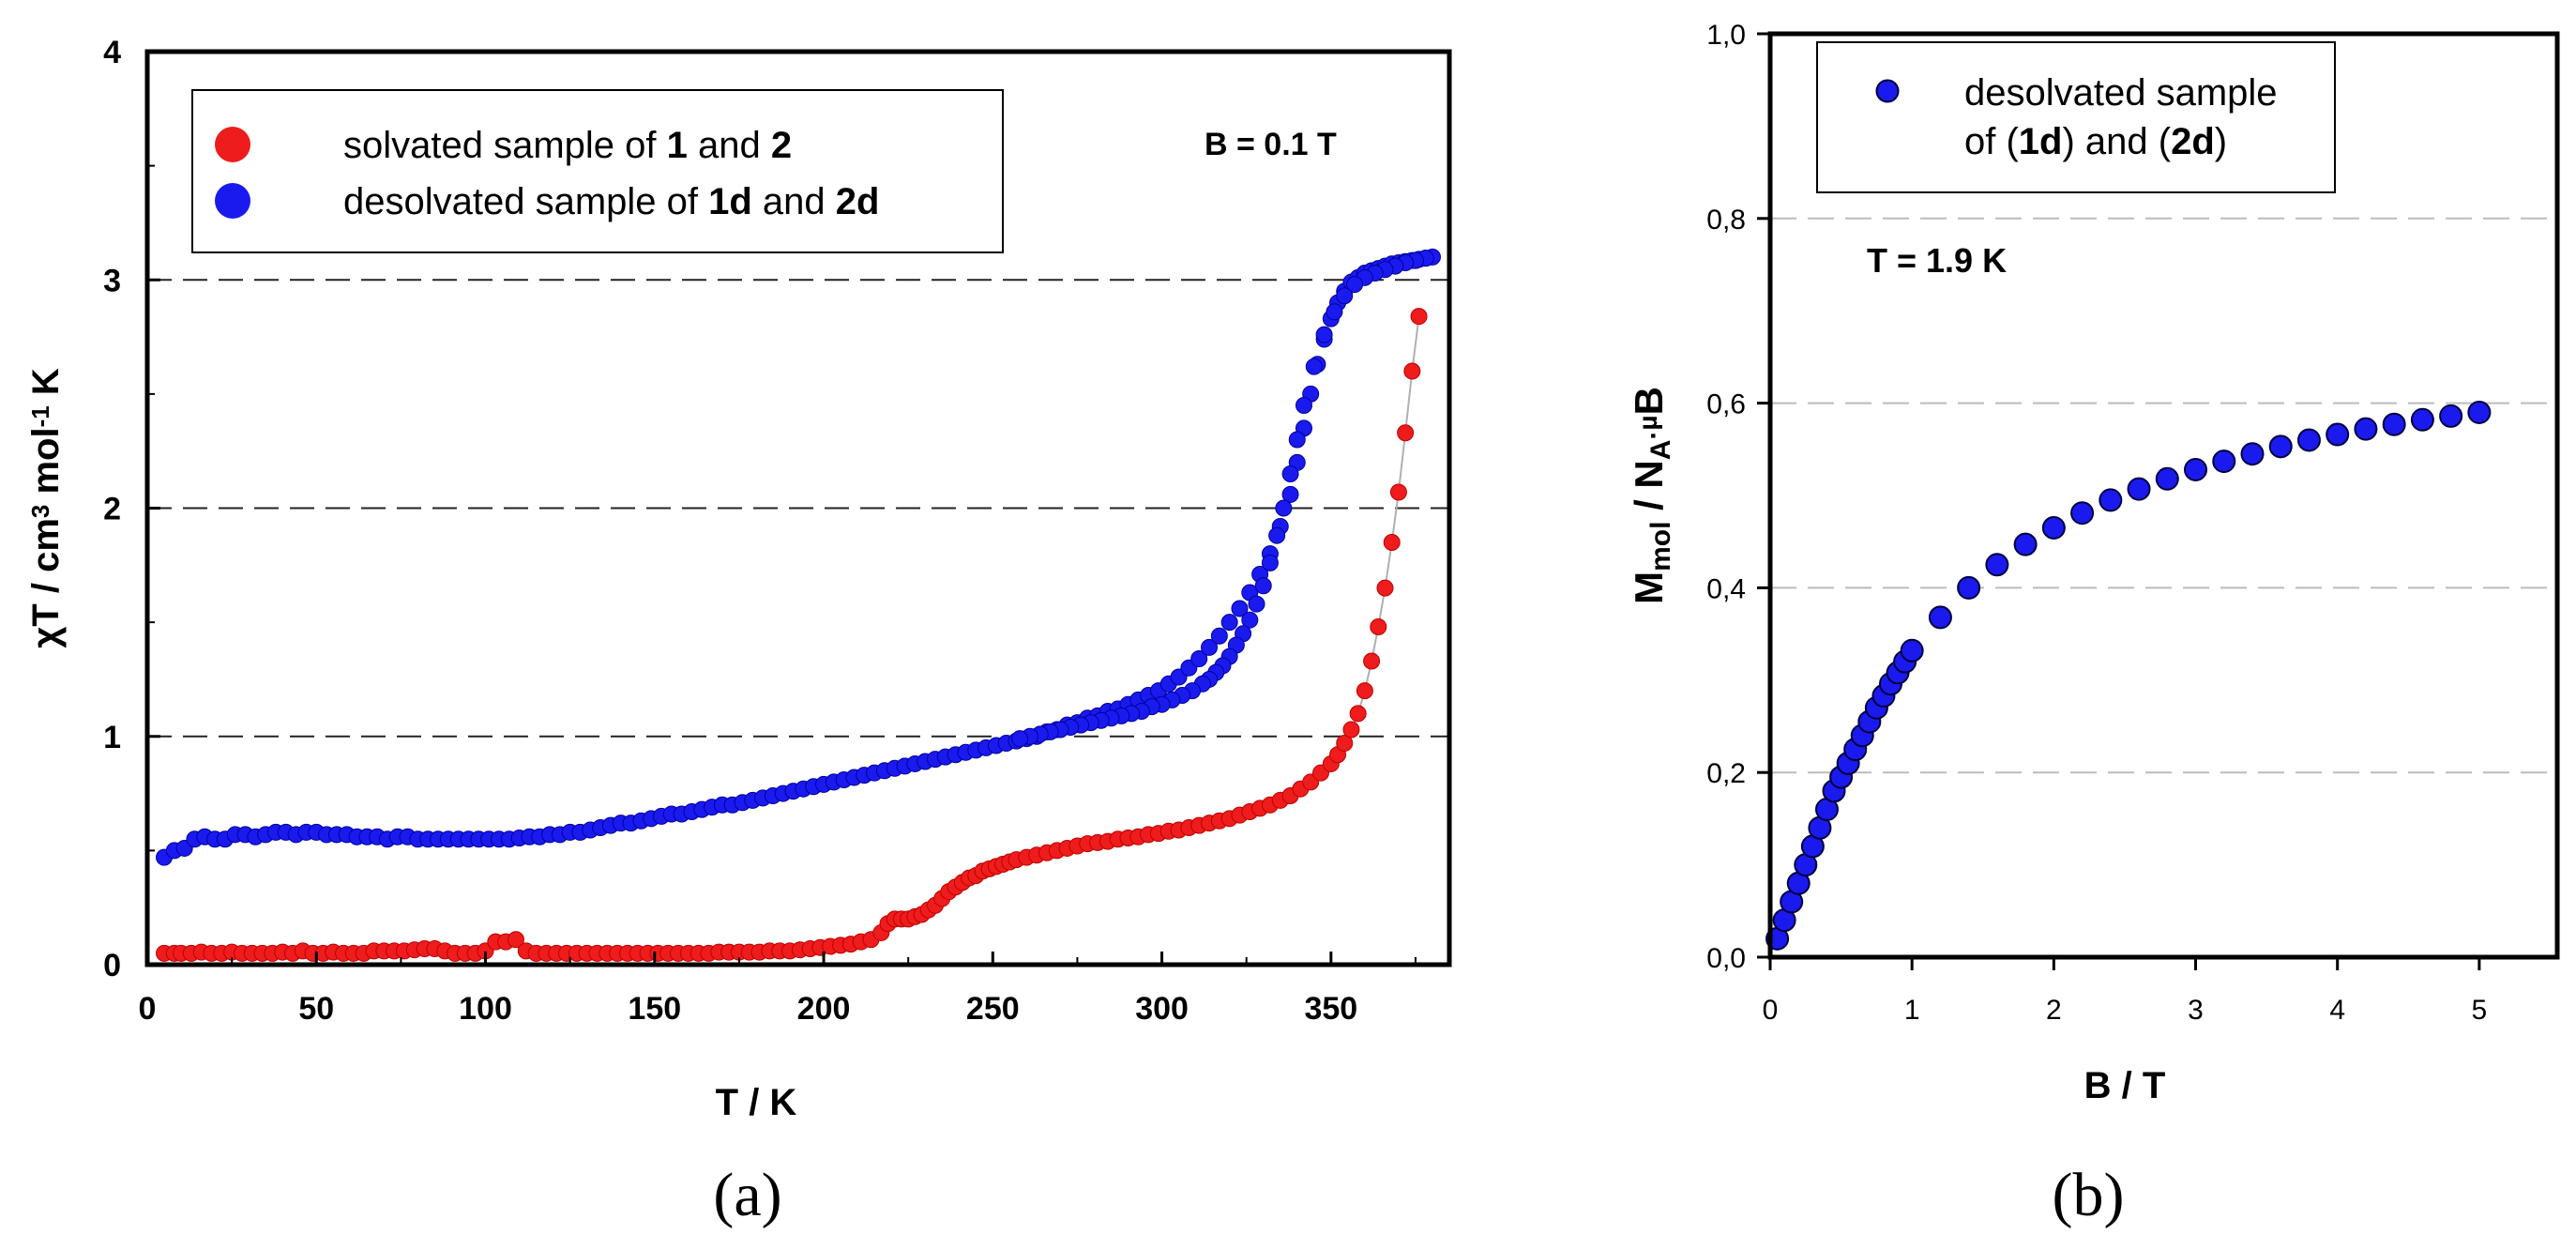 The width and height of the screenshot is (2576, 1249). What do you see at coordinates (112, 737) in the screenshot?
I see `panel-a-y-tick-label: 1` at bounding box center [112, 737].